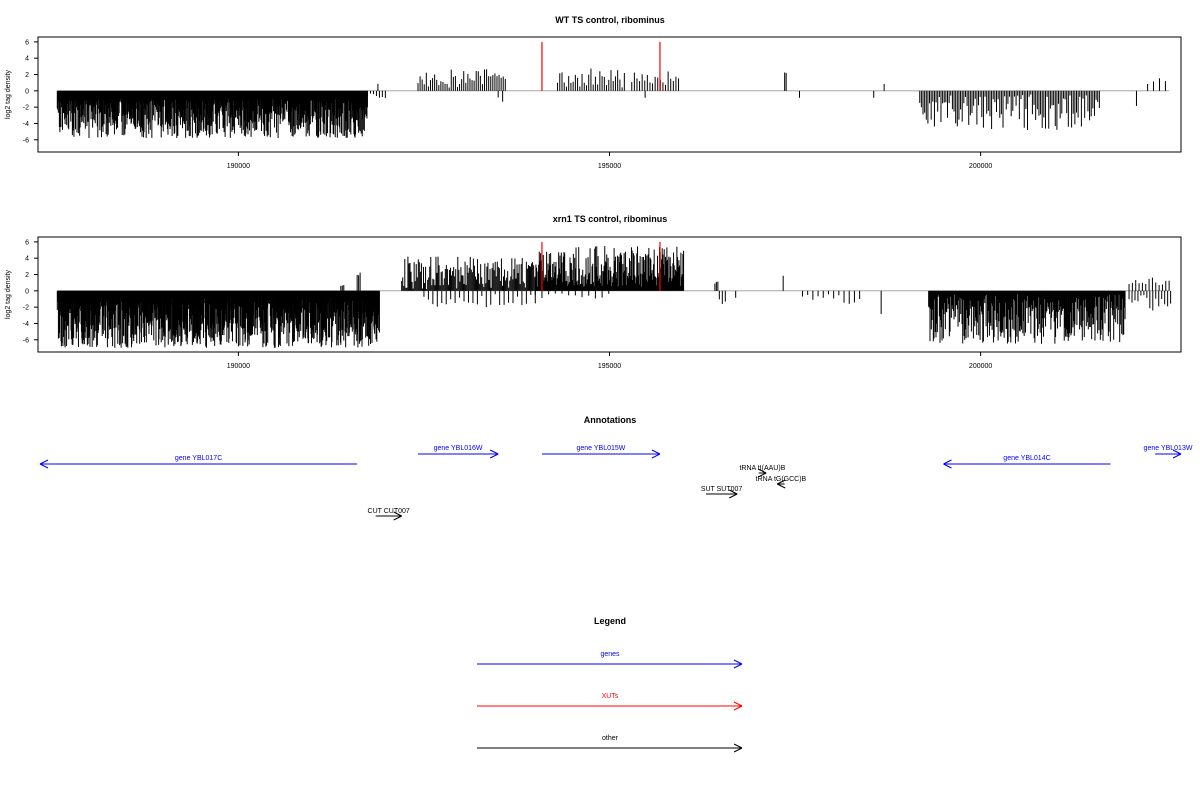 The height and width of the screenshot is (800, 1200). What do you see at coordinates (609, 161) in the screenshot?
I see `wt-x-axis: 190000 195000 200000` at bounding box center [609, 161].